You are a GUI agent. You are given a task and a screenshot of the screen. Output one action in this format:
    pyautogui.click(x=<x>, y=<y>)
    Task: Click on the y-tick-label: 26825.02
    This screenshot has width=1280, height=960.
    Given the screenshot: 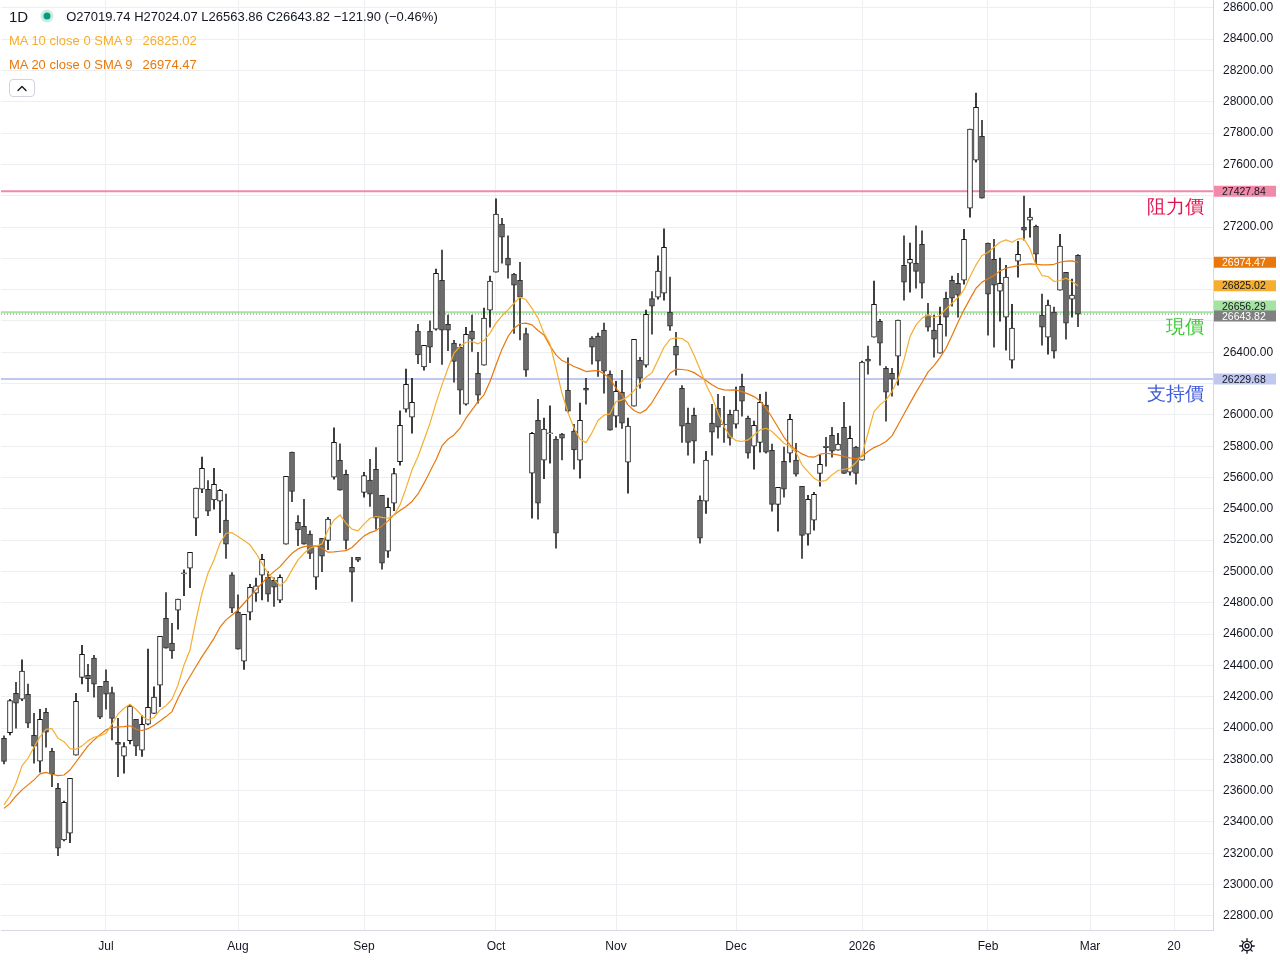 What is the action you would take?
    pyautogui.click(x=1244, y=285)
    